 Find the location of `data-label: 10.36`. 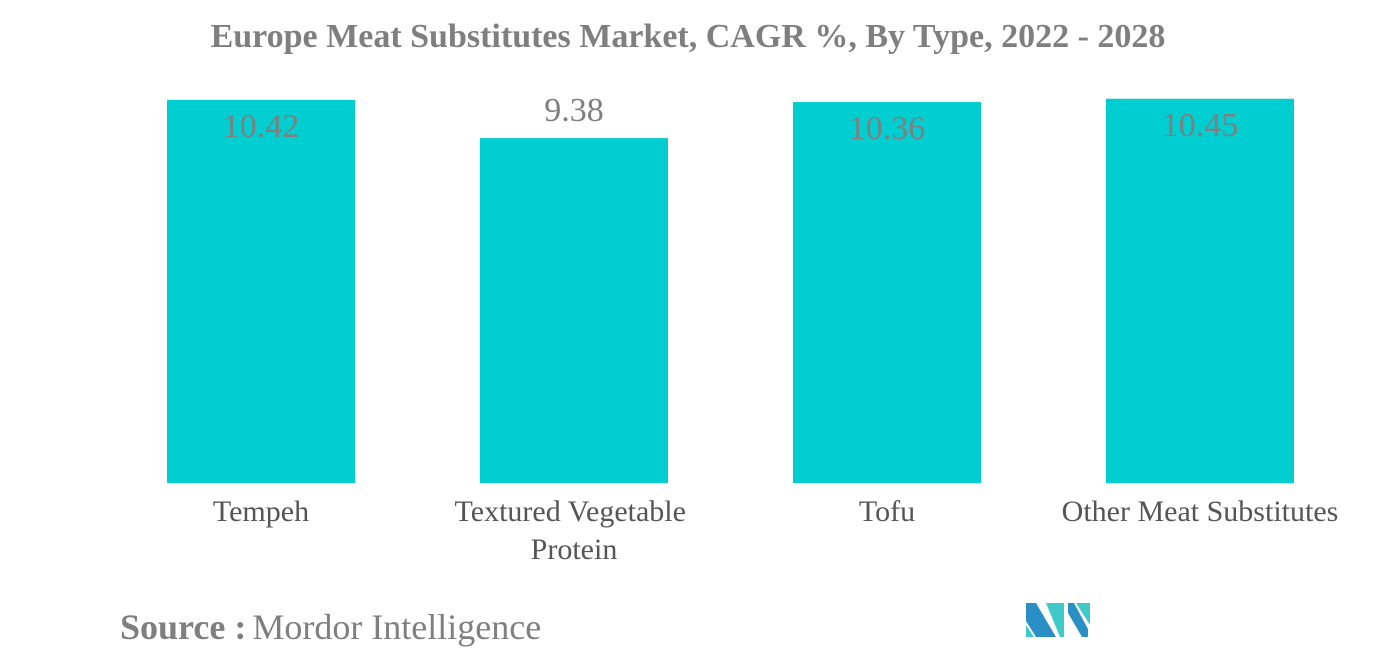

data-label: 10.36 is located at coordinates (887, 128).